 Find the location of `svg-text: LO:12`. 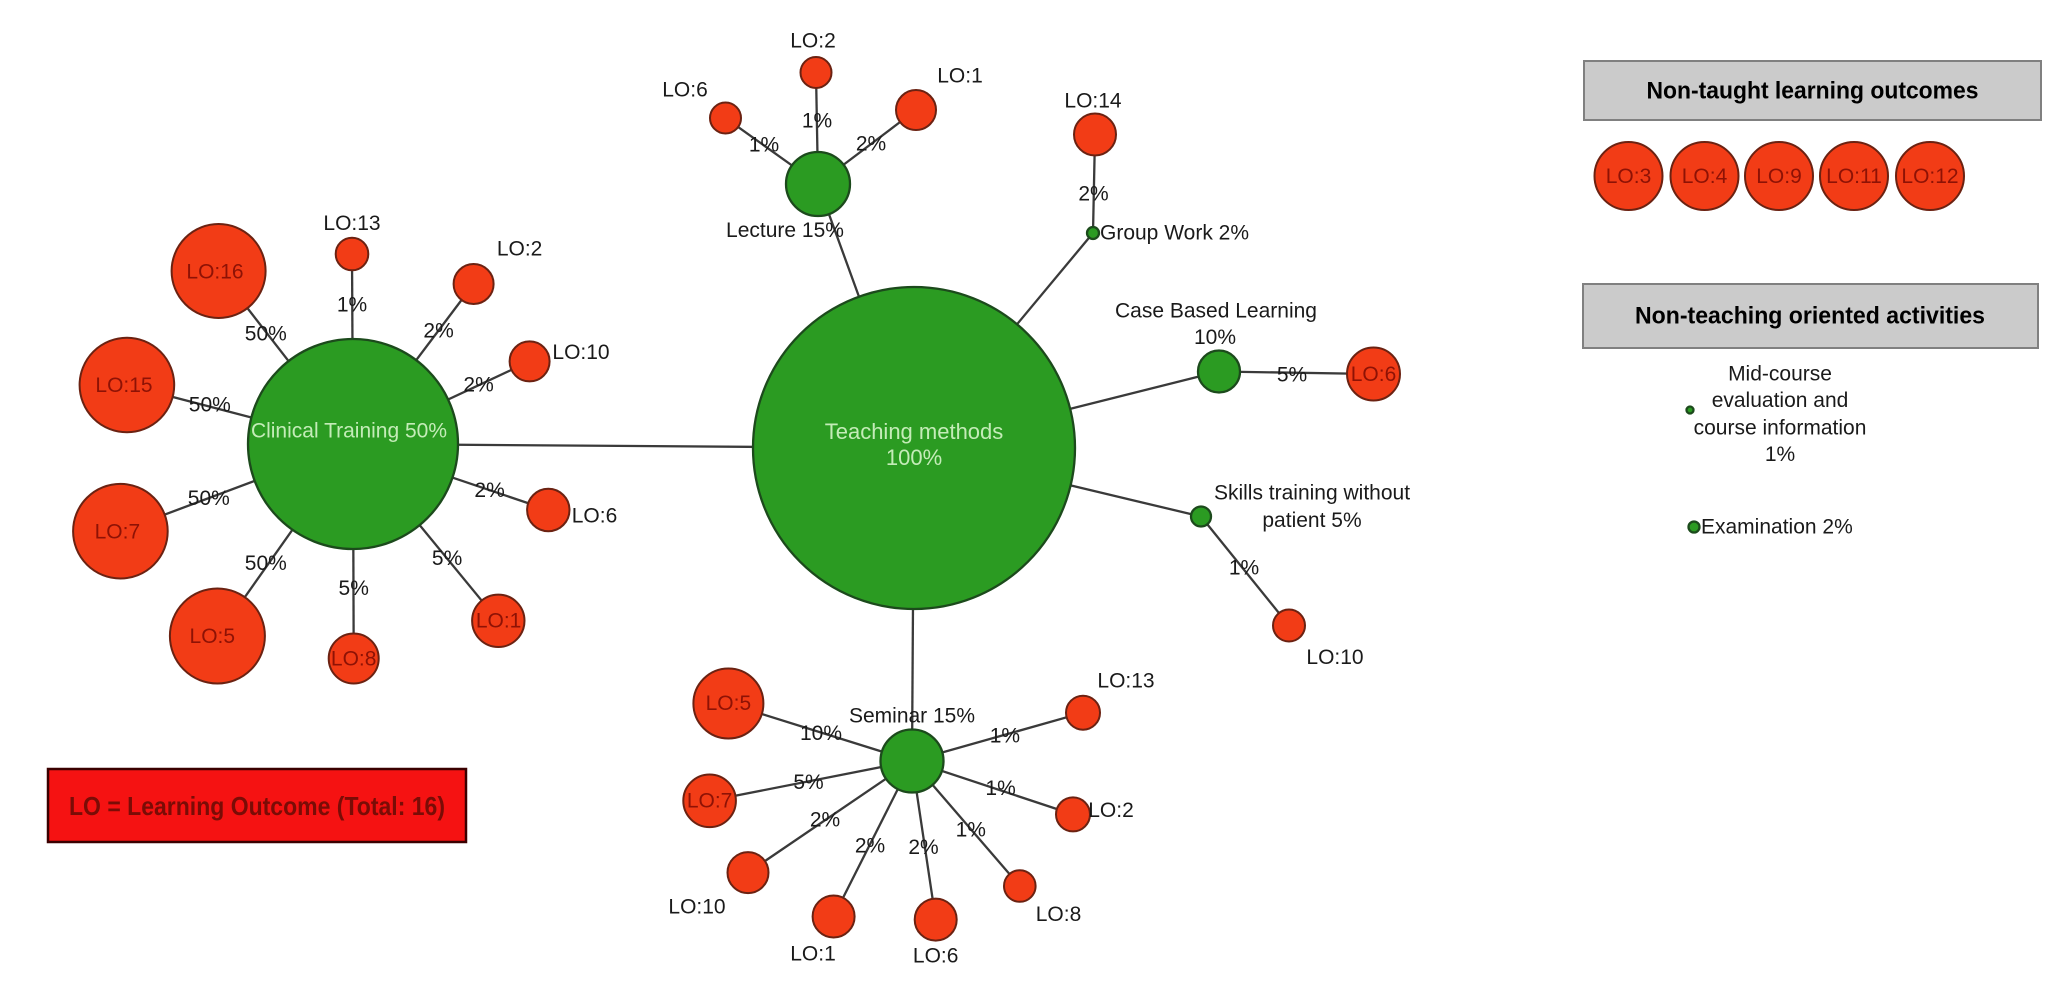

svg-text: LO:12 is located at coordinates (1929, 176).